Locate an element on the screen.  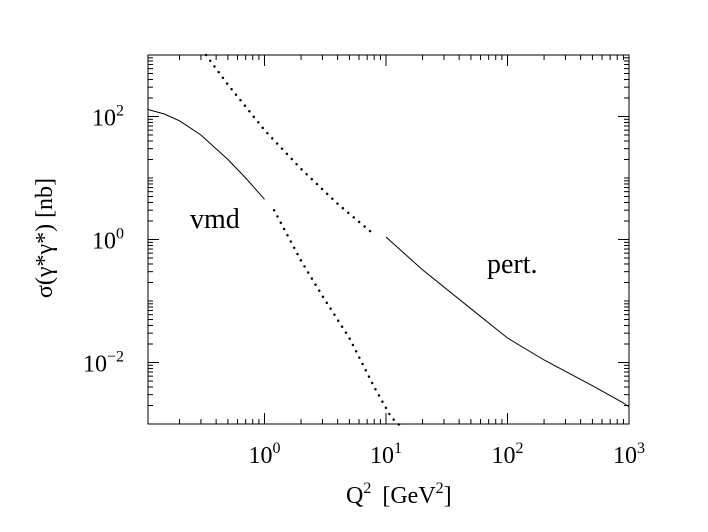
annotation-vmd: vmd is located at coordinates (215, 219).